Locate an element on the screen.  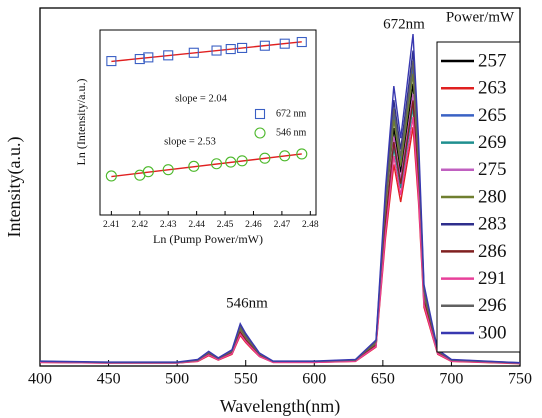
legend-label: 291 is located at coordinates (492, 278).